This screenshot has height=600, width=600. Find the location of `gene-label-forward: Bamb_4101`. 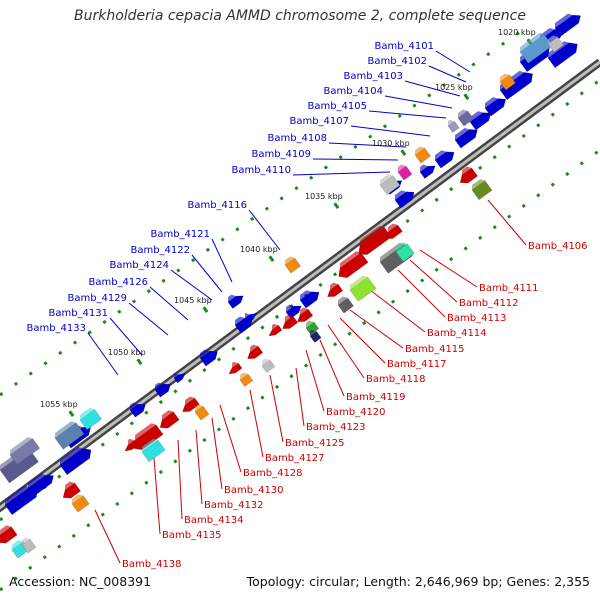

gene-label-forward: Bamb_4101 is located at coordinates (404, 46).